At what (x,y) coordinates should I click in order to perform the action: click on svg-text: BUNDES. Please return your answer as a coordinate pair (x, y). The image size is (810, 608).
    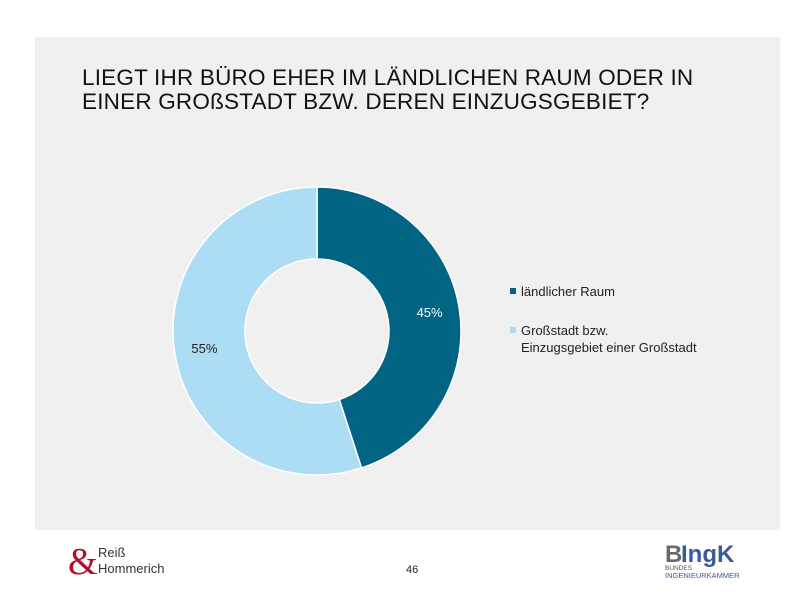
    Looking at the image, I should click on (679, 568).